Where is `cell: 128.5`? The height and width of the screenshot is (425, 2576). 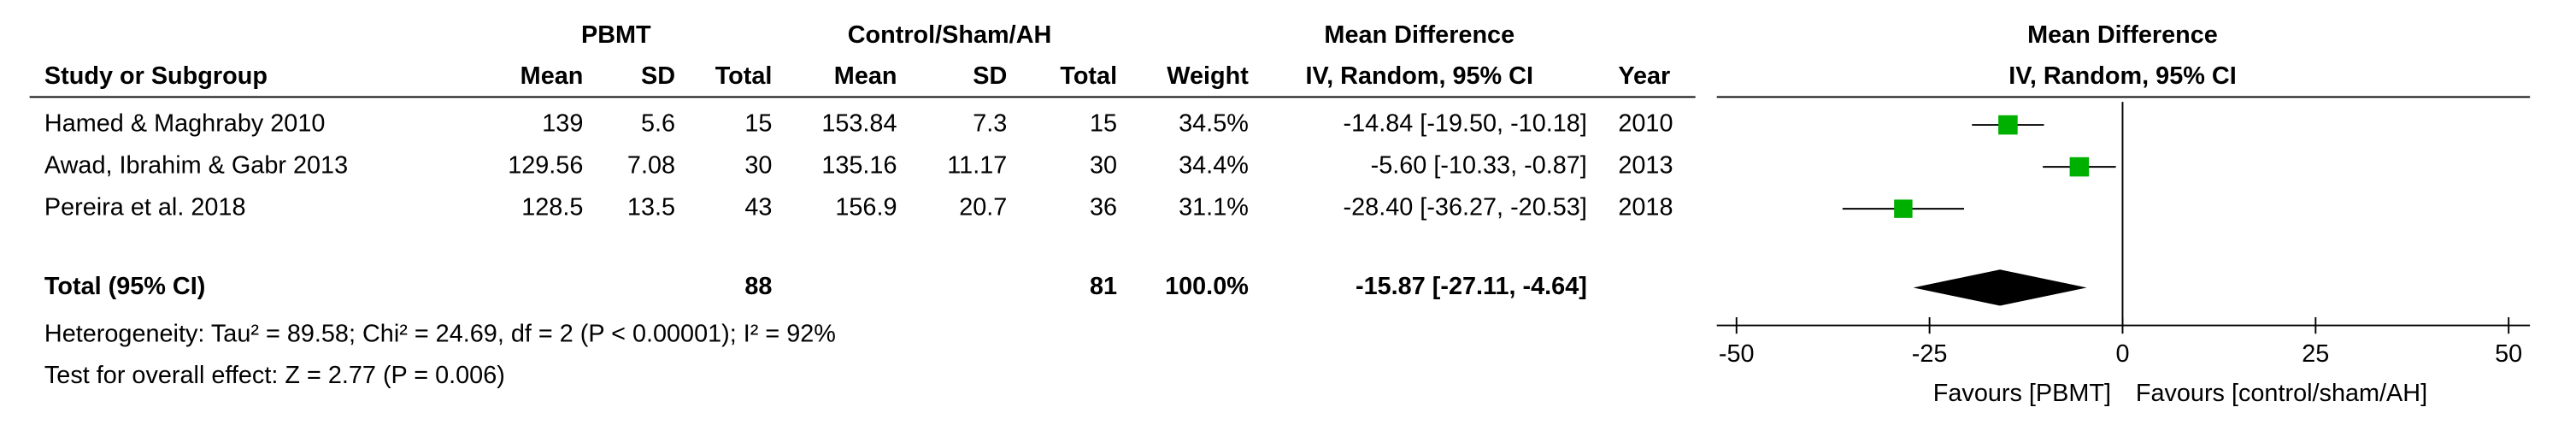
cell: 128.5 is located at coordinates (552, 208).